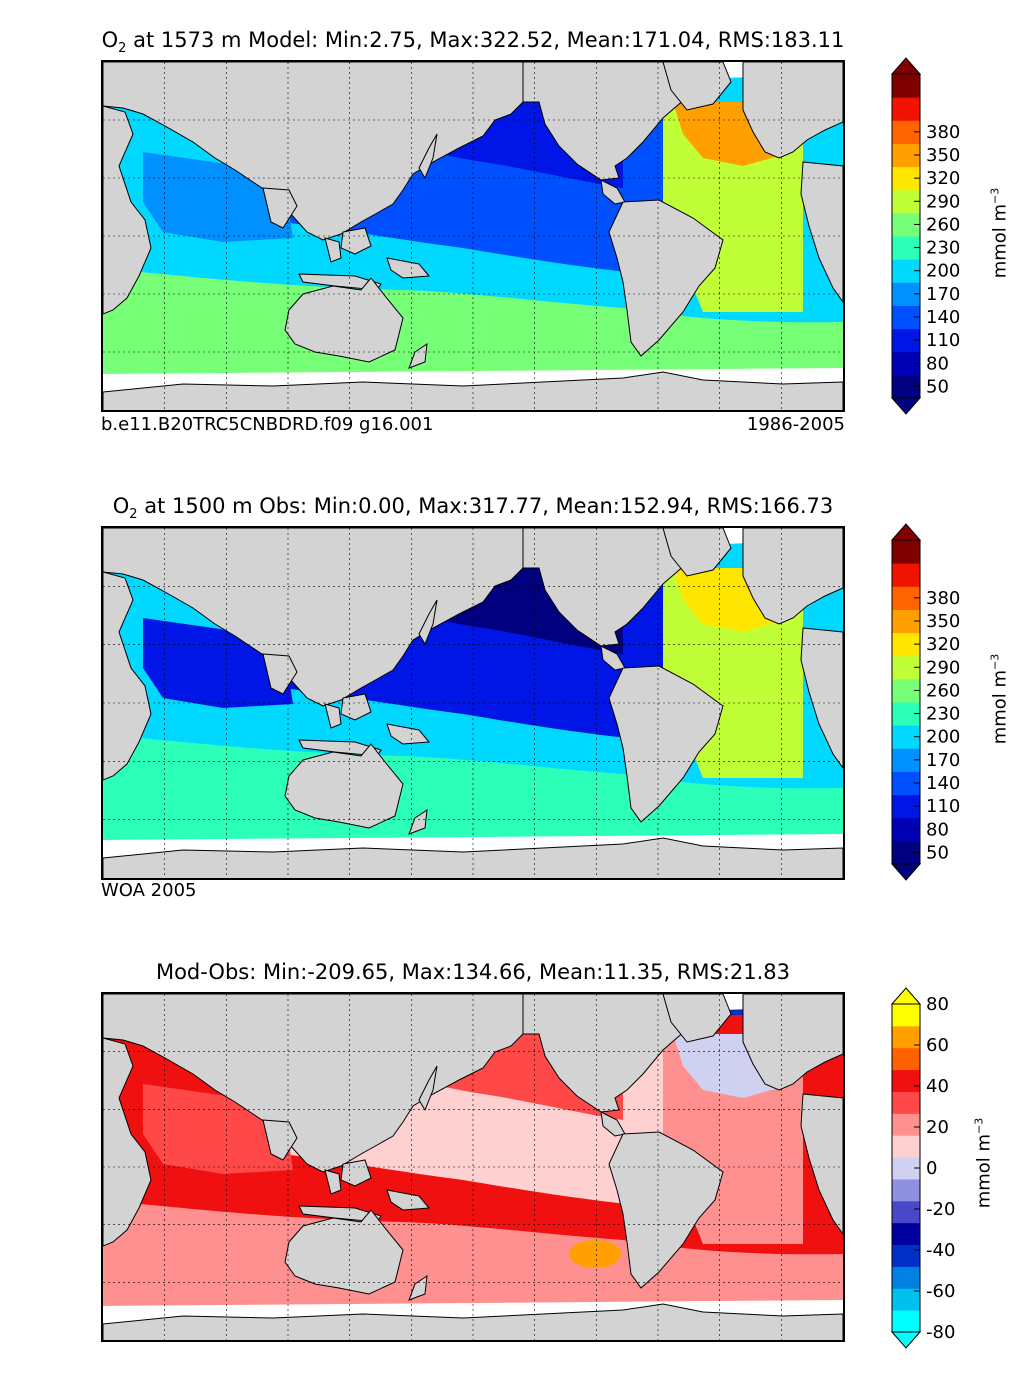  I want to click on colorbar-max-extend, so click(906, 66).